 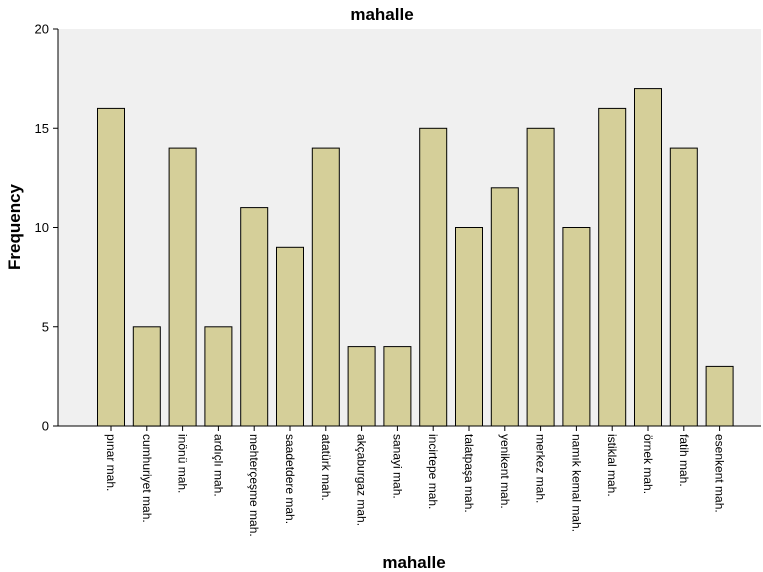 What do you see at coordinates (42, 227) in the screenshot?
I see `y-tick-label: 10` at bounding box center [42, 227].